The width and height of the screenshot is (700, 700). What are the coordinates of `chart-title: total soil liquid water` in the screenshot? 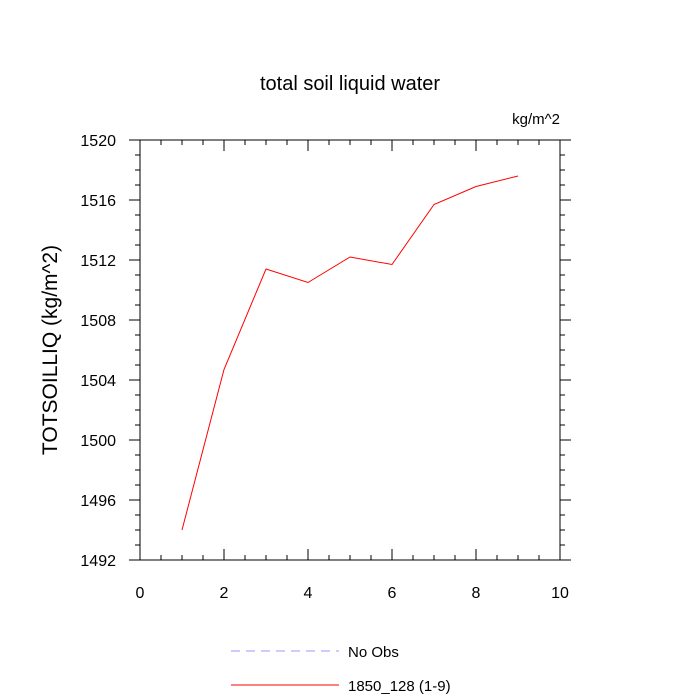 It's located at (350, 84).